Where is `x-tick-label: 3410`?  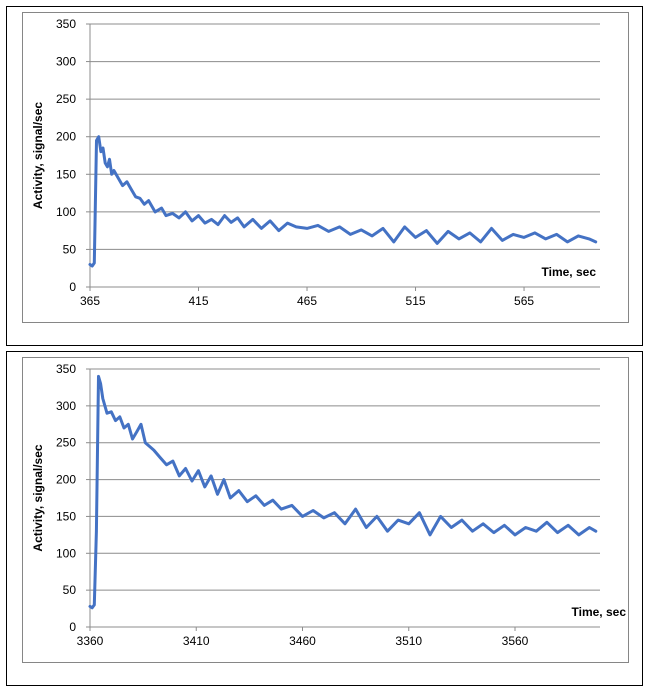
x-tick-label: 3410 is located at coordinates (196, 641).